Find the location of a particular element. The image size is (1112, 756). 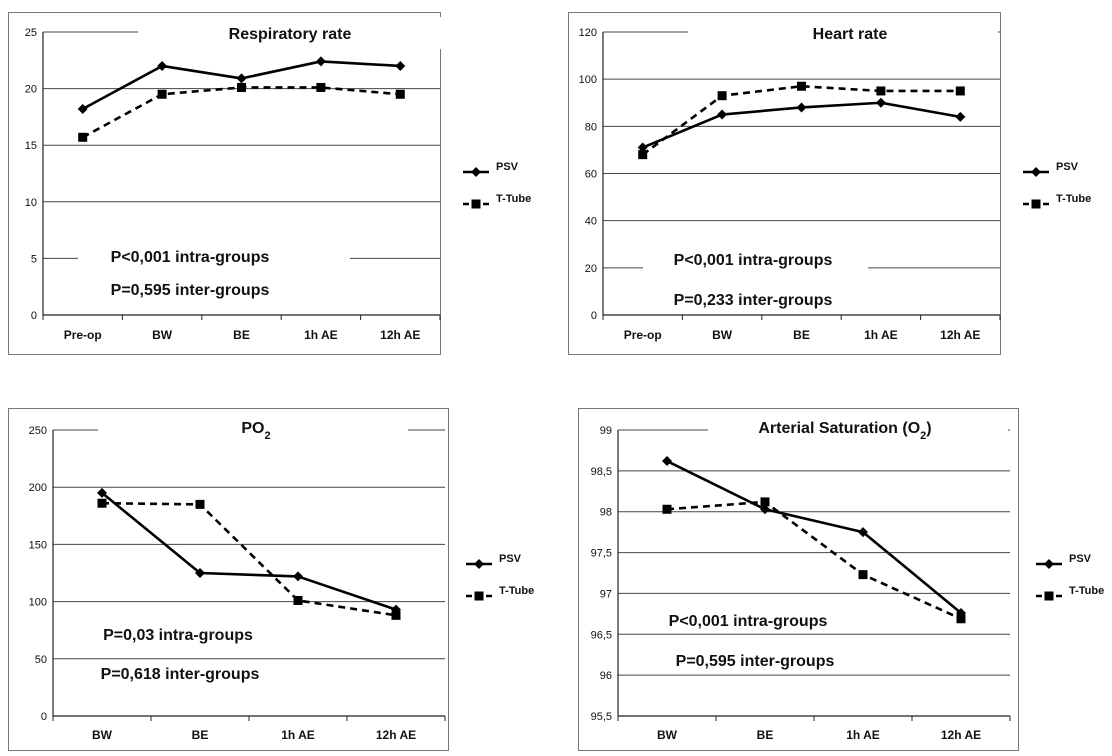

chart-title: Heart rate is located at coordinates (850, 34).